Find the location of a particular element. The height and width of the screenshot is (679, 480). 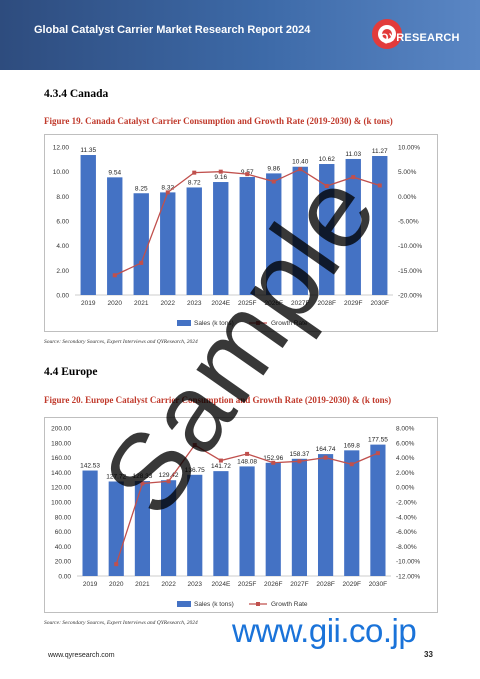

canada-x-tick: 2023 is located at coordinates (194, 303).